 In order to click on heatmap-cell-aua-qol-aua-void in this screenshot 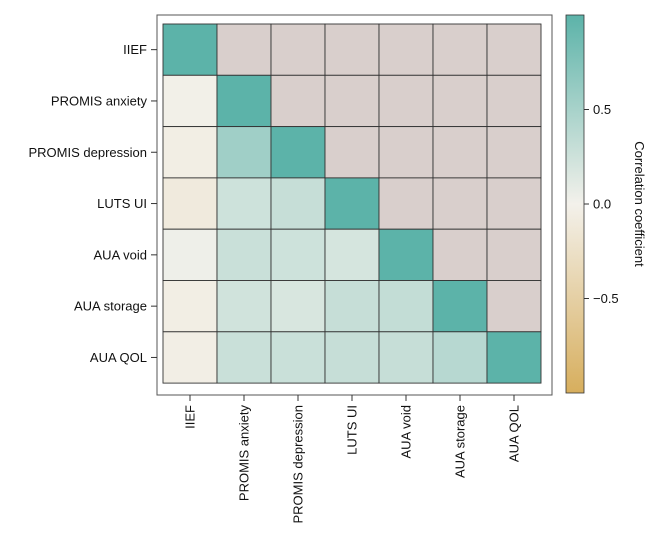, I will do `click(406, 357)`.